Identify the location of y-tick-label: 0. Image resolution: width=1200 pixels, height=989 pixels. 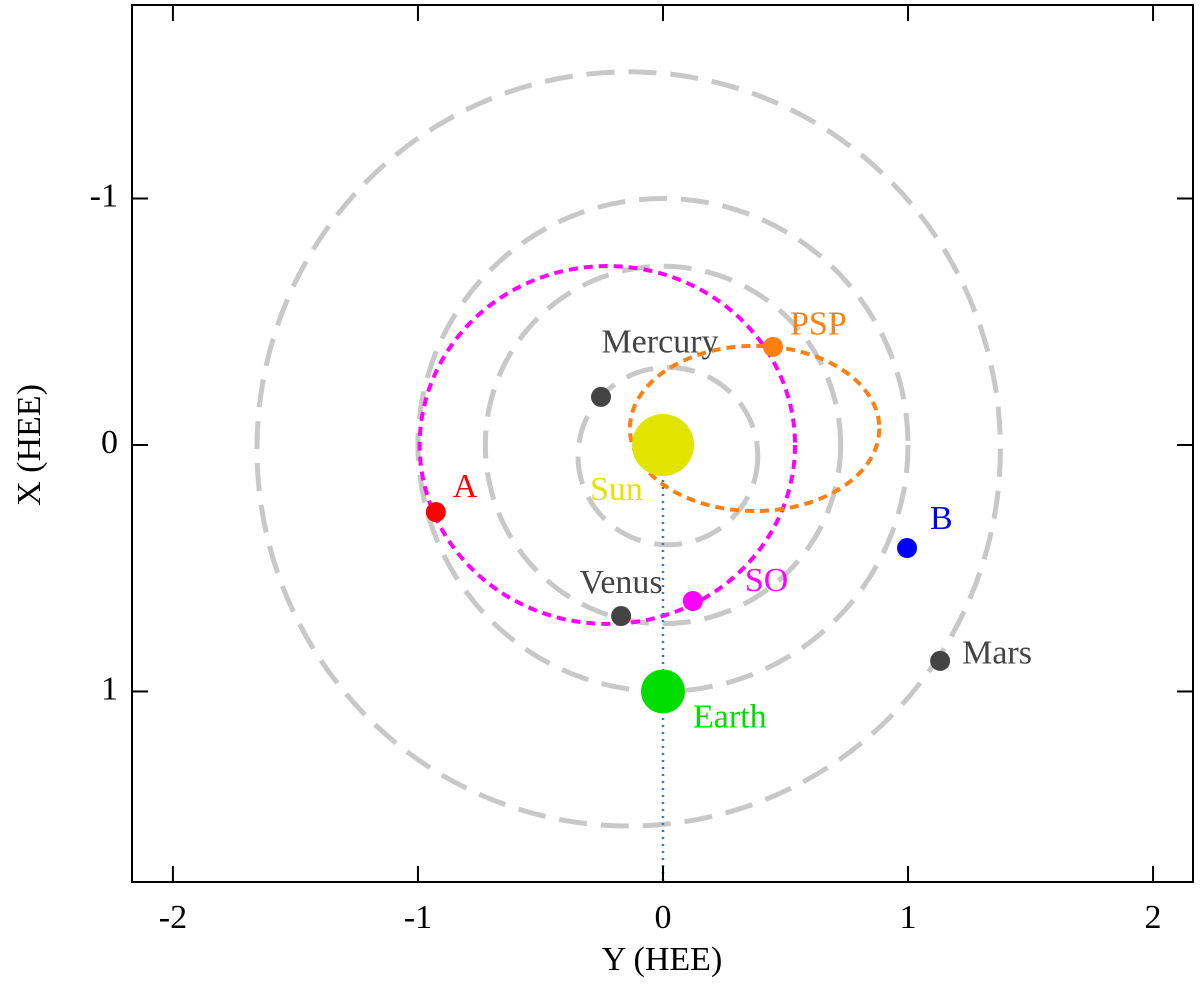
(109, 442).